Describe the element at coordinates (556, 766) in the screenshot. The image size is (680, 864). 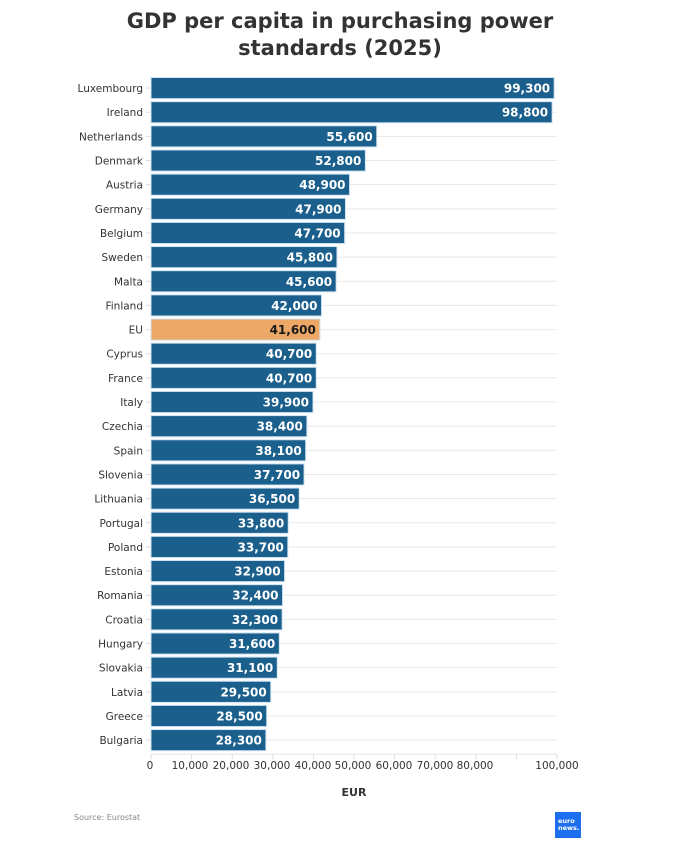
I see `x-tick-label: 100,000` at that location.